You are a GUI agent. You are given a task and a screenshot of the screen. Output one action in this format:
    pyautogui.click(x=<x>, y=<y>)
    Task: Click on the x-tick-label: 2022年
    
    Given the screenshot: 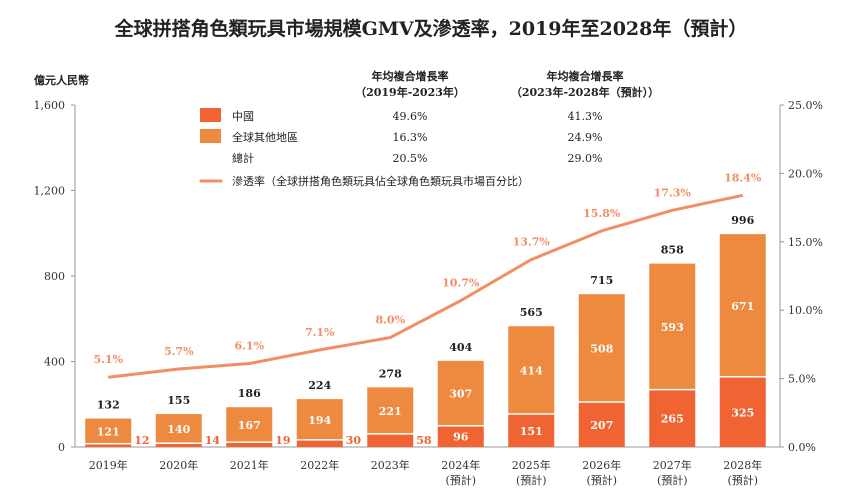 What is the action you would take?
    pyautogui.click(x=319, y=465)
    